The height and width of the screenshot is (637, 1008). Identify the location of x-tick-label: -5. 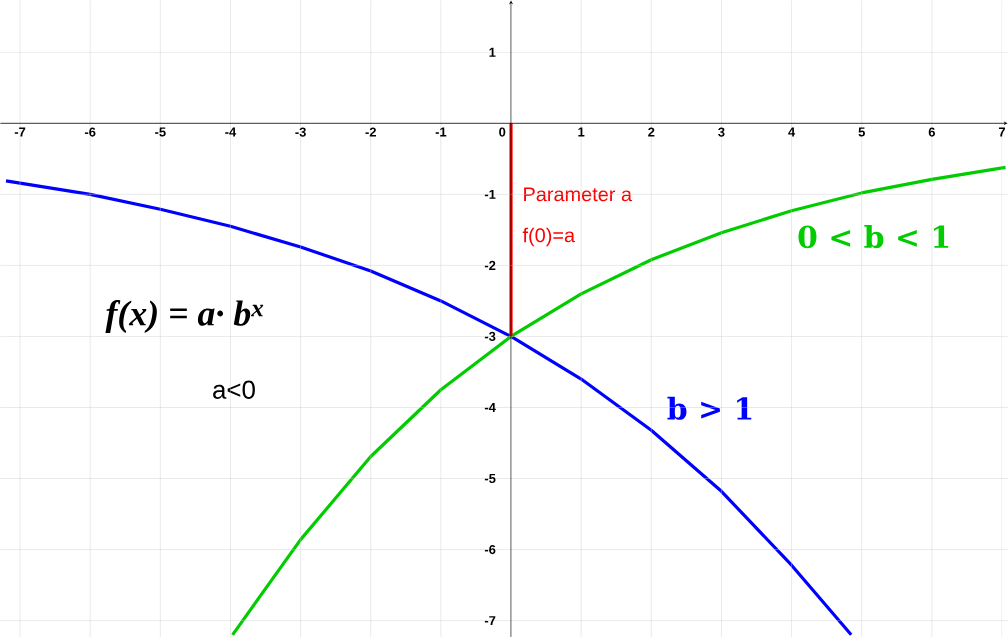
(160, 132).